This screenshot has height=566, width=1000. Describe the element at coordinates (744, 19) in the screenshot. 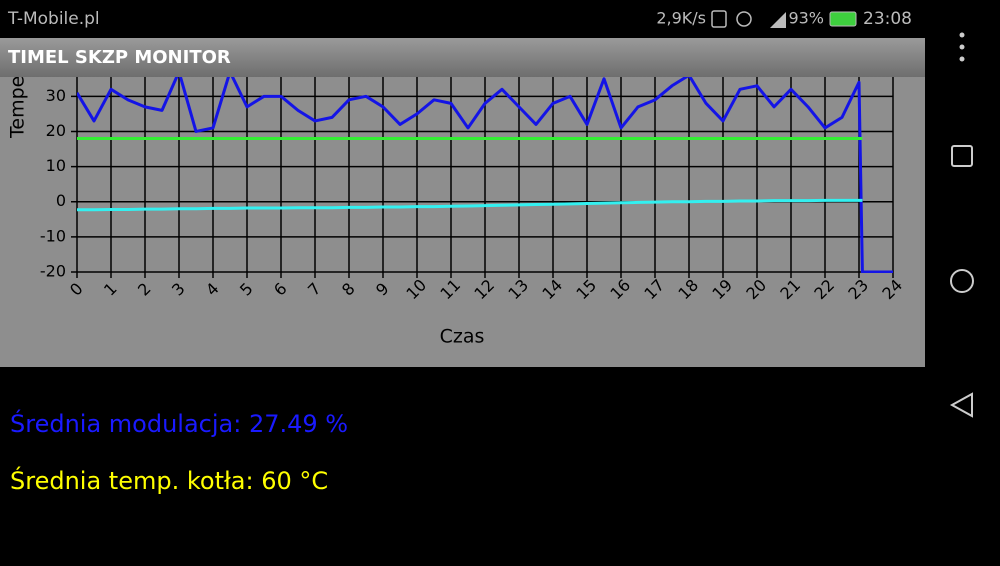

I see `alarm-icon` at that location.